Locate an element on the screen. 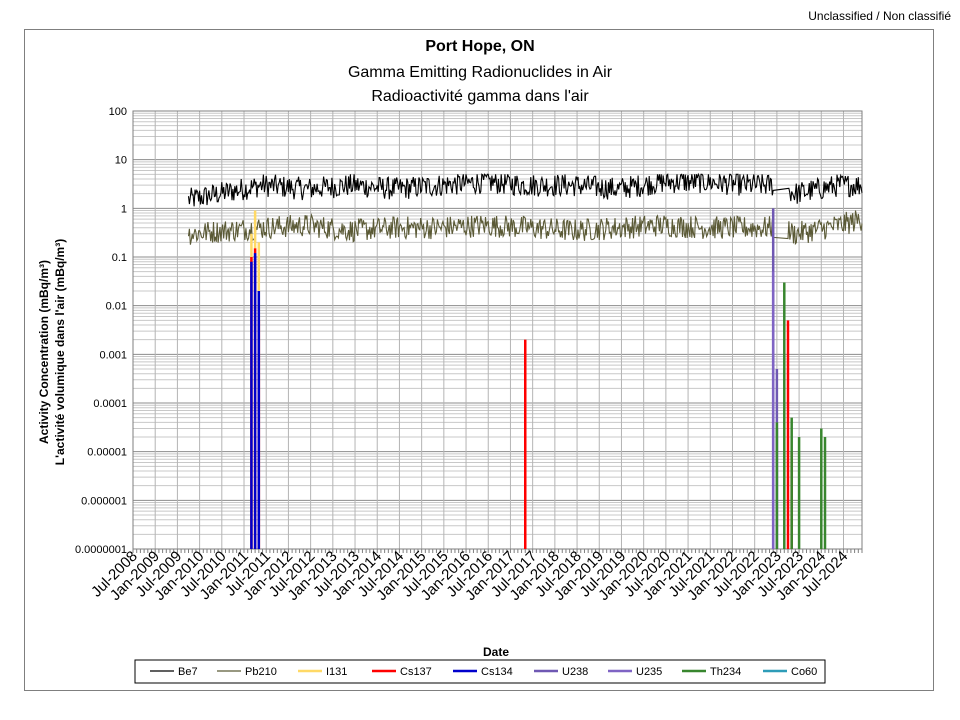  y-axis-label-fr: L'activité volumique dans l'air (mBq/m³) is located at coordinates (60, 352).